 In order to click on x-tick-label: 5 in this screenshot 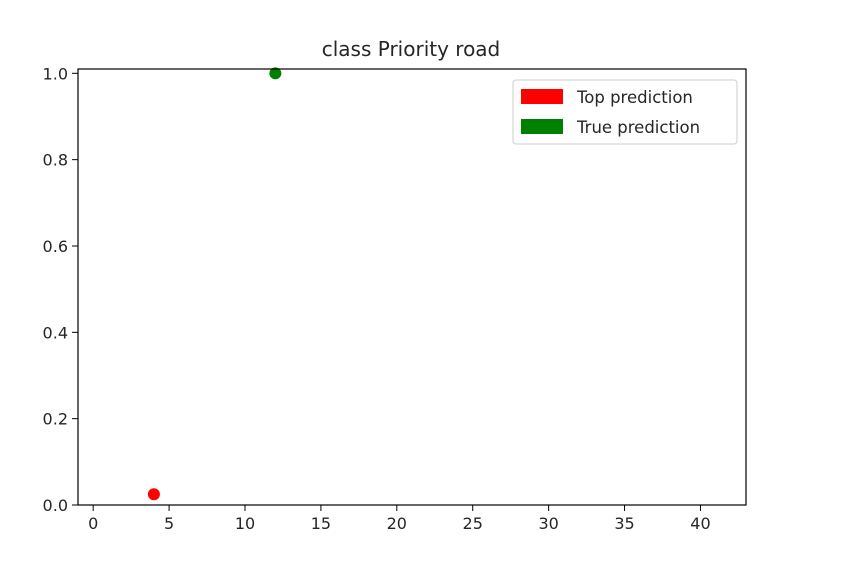, I will do `click(169, 523)`.